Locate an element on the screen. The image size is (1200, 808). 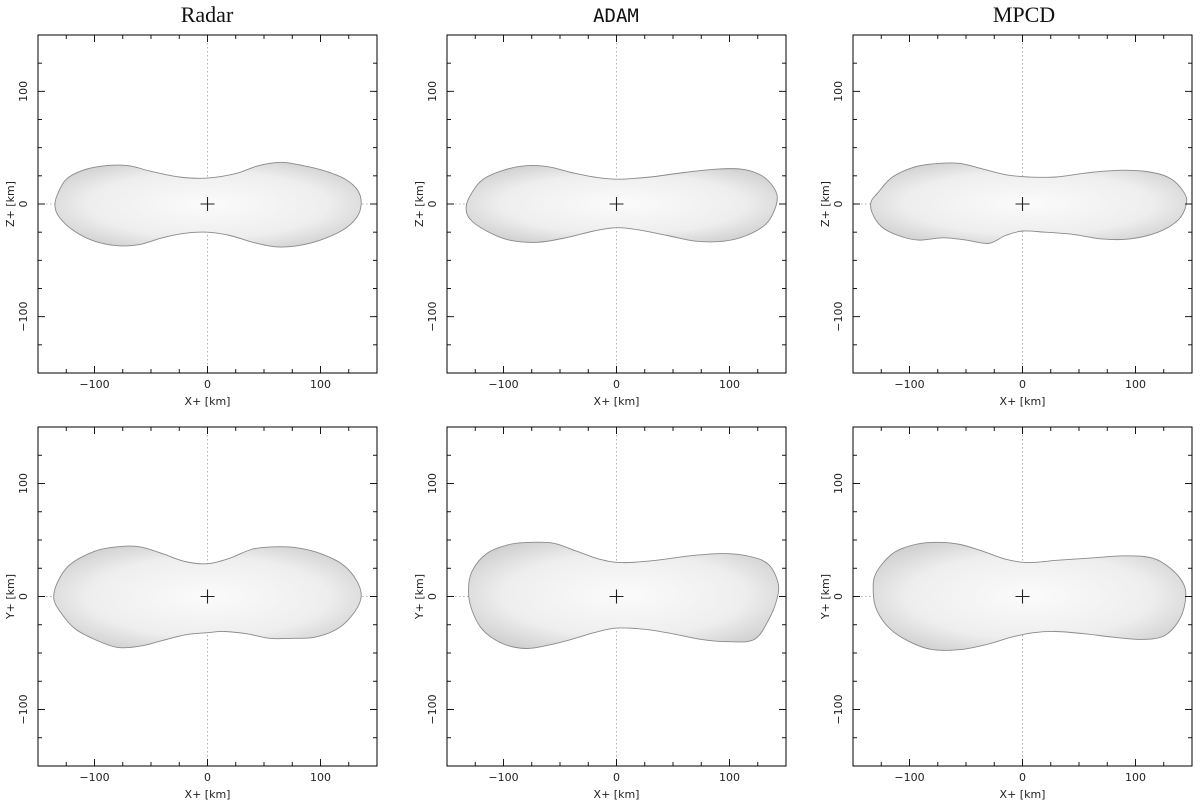
panel-mpcd-xy: −100 −100 0 0 100 100 X+ [km] Y+ [km] is located at coordinates (1006, 613).